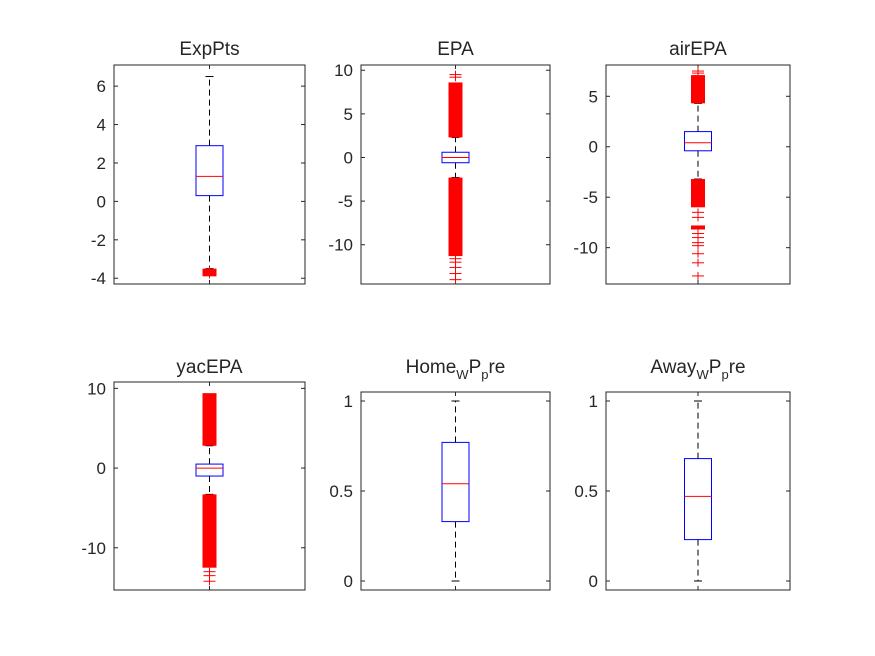 The width and height of the screenshot is (875, 656). Describe the element at coordinates (209, 49) in the screenshot. I see `panel-title: ExpPts` at that location.